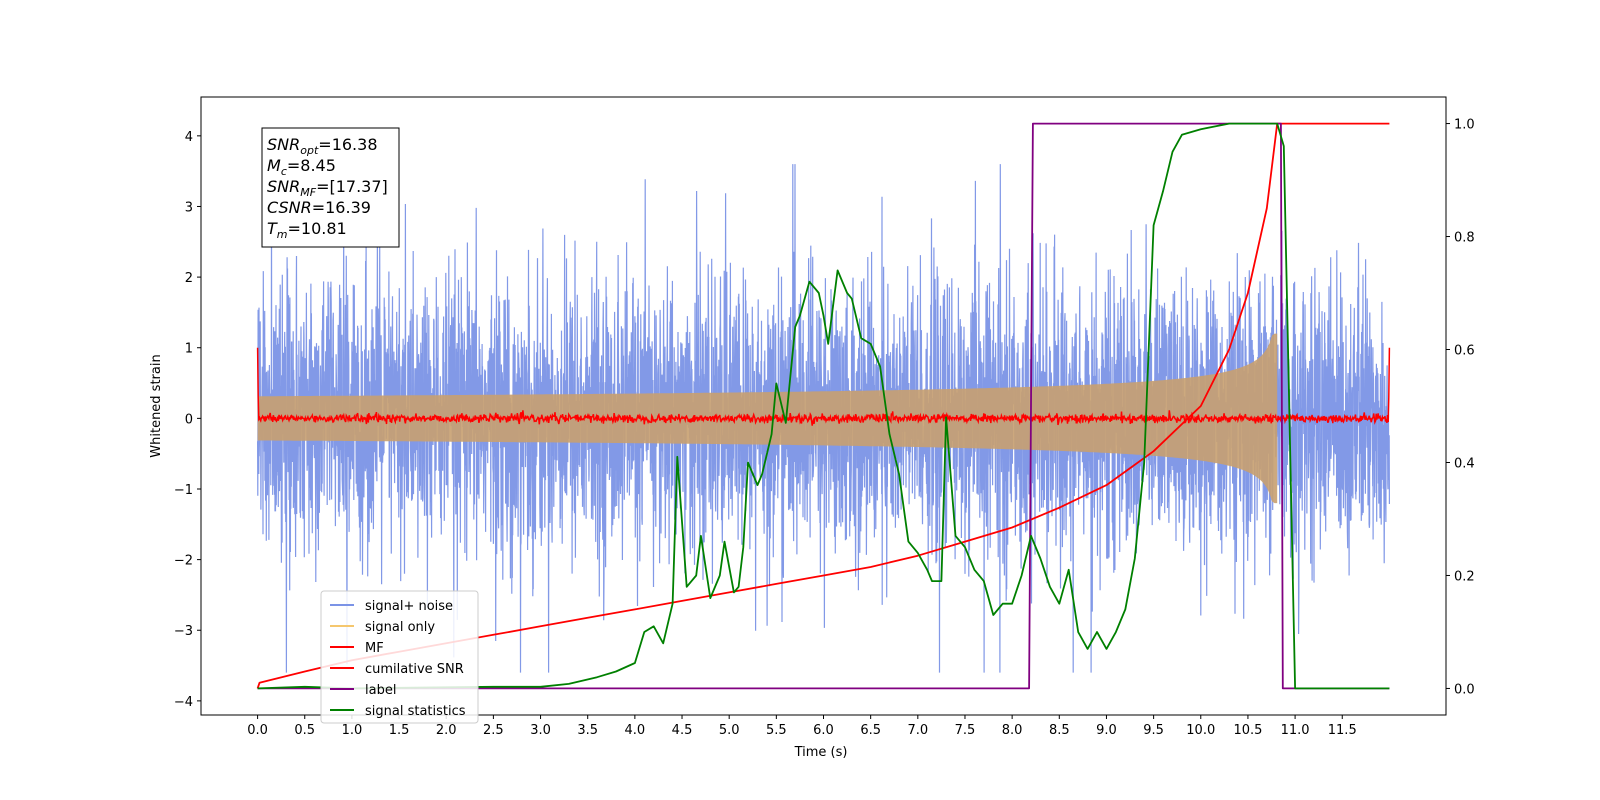 The width and height of the screenshot is (1600, 800). Describe the element at coordinates (409, 606) in the screenshot. I see `legend-label: signal+ noise` at that location.